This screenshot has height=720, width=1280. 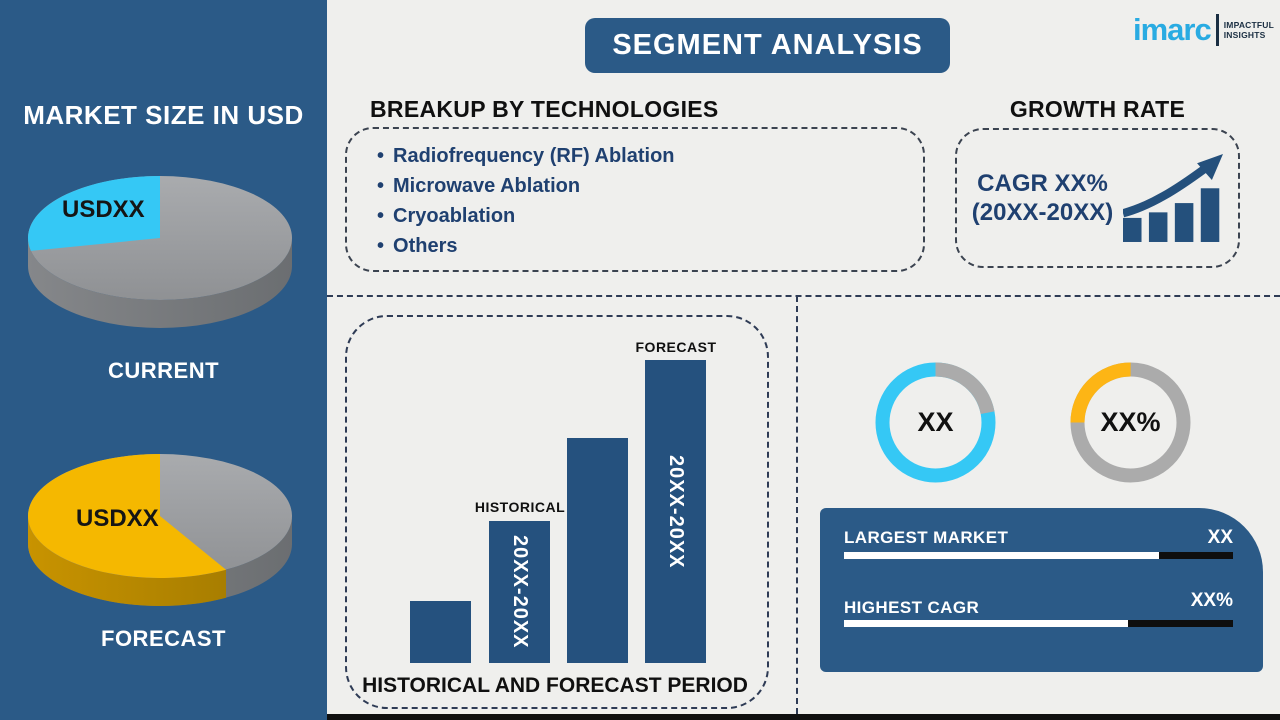 I want to click on logo-divider, so click(x=1217, y=30).